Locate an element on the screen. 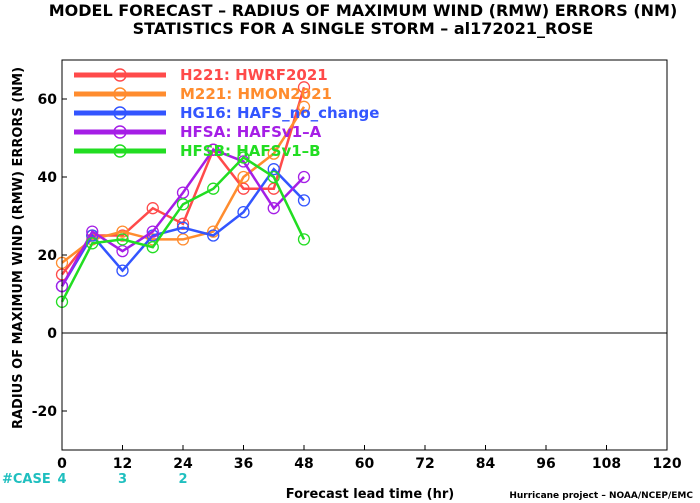  x-tick-label: 24 is located at coordinates (183, 464).